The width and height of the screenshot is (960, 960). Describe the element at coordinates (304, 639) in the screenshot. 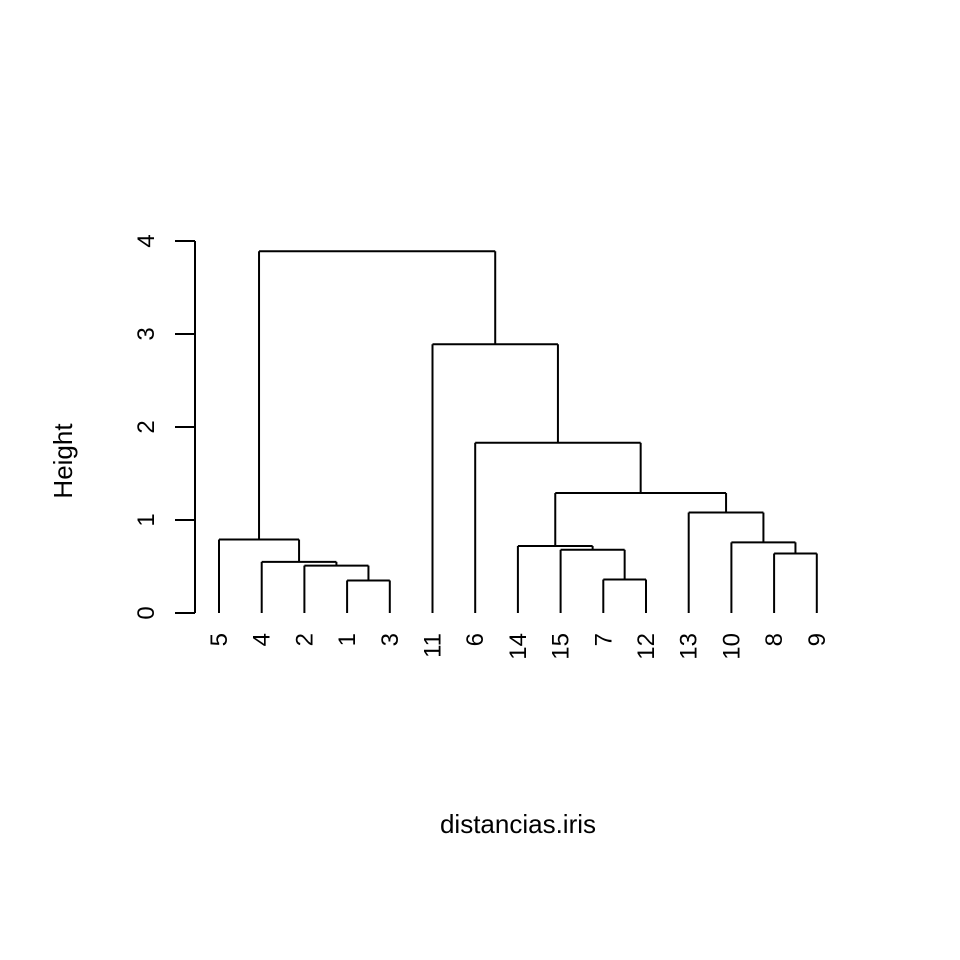

I see `leaf-label: 2` at that location.